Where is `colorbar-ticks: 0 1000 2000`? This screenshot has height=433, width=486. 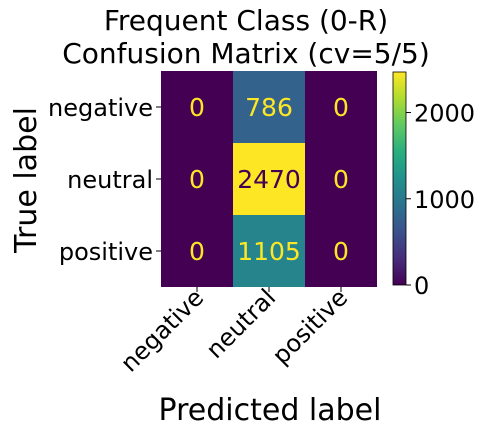 colorbar-ticks: 0 1000 2000 is located at coordinates (440, 200).